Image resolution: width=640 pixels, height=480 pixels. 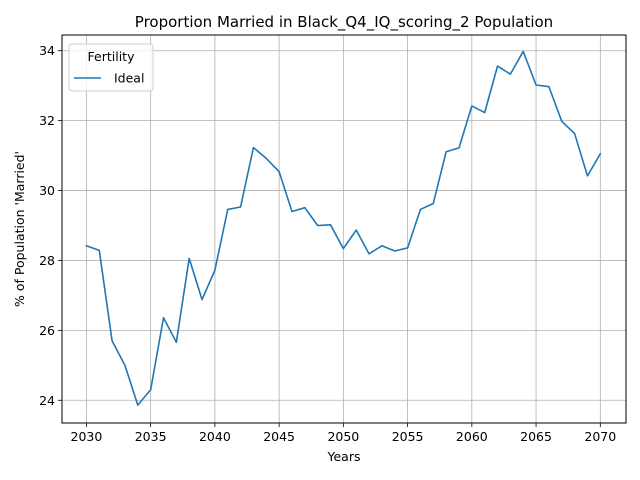 What do you see at coordinates (87, 436) in the screenshot?
I see `x-tick-label: 2030` at bounding box center [87, 436].